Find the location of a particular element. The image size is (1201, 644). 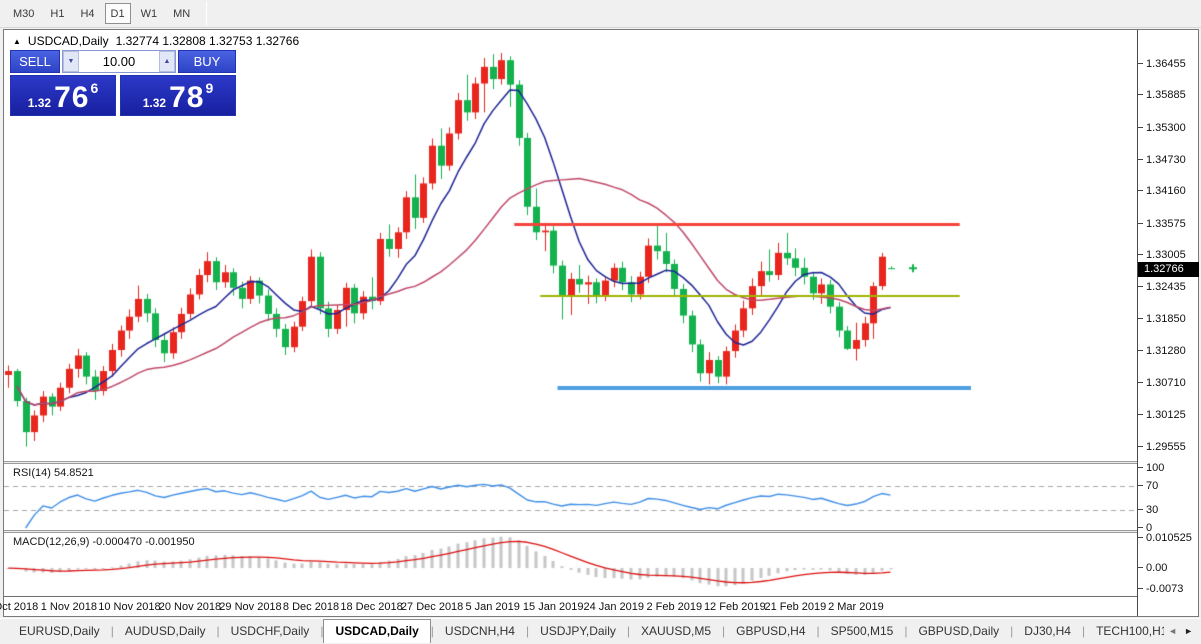

chart-ohlc-values: 1.32774 1.32808 1.32753 1.32766 is located at coordinates (207, 41).